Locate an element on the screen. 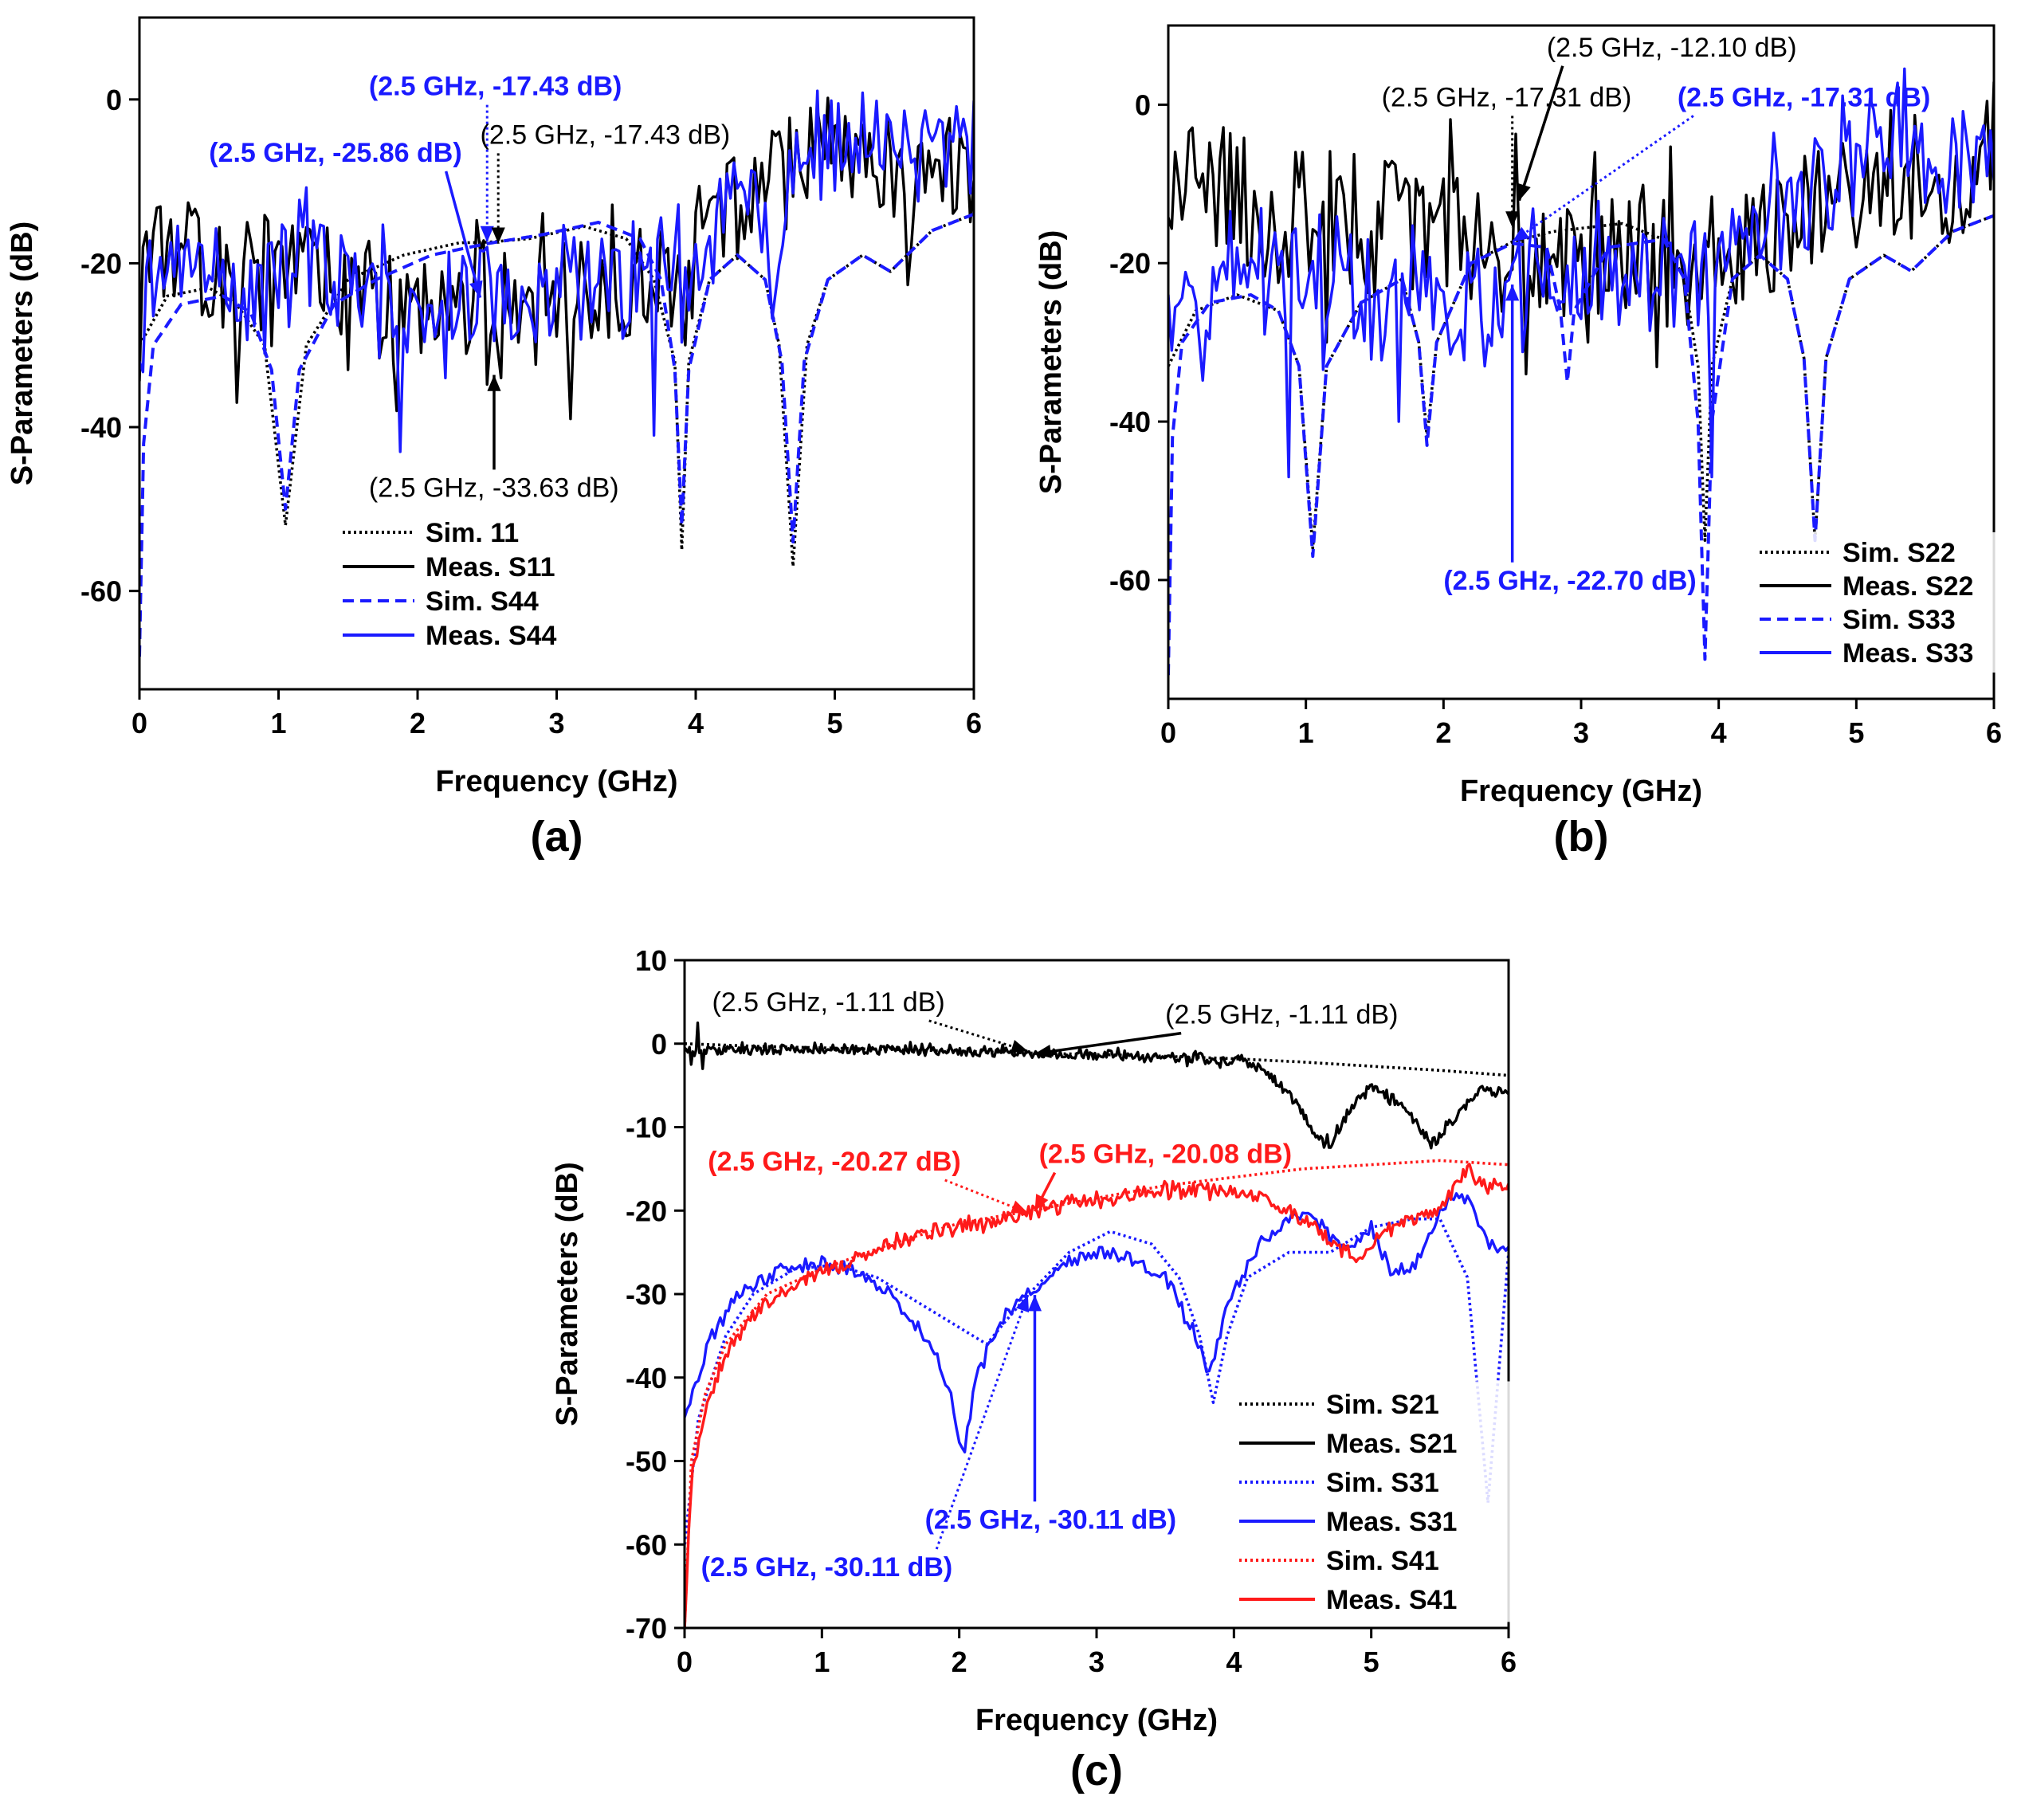 The height and width of the screenshot is (1820, 2025). panel-label: (a) is located at coordinates (557, 837).